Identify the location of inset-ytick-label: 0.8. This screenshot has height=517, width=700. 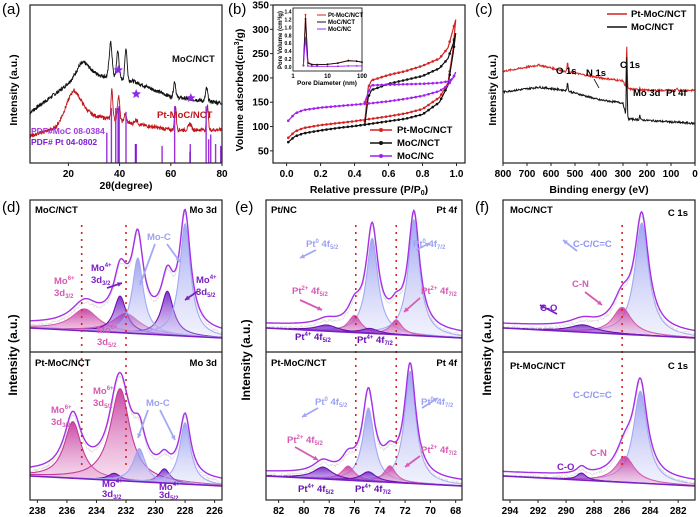
(288, 36).